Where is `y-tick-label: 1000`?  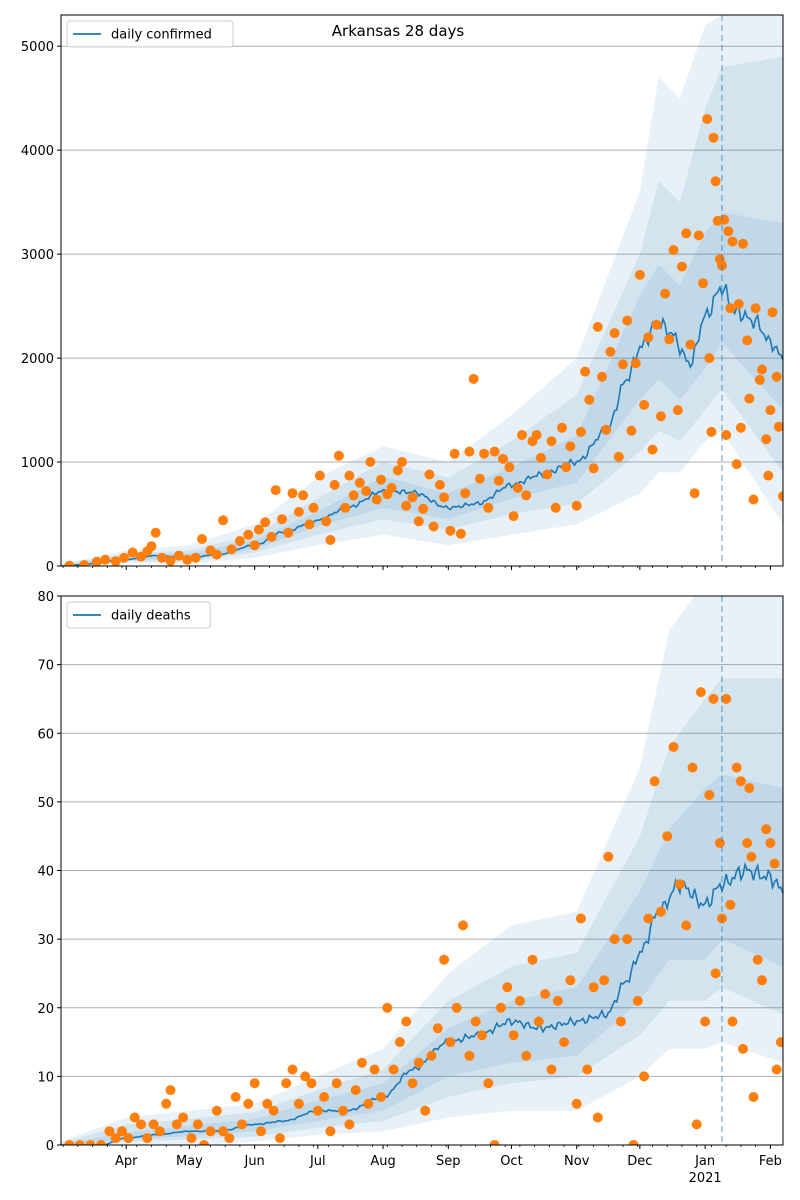 y-tick-label: 1000 is located at coordinates (37, 463).